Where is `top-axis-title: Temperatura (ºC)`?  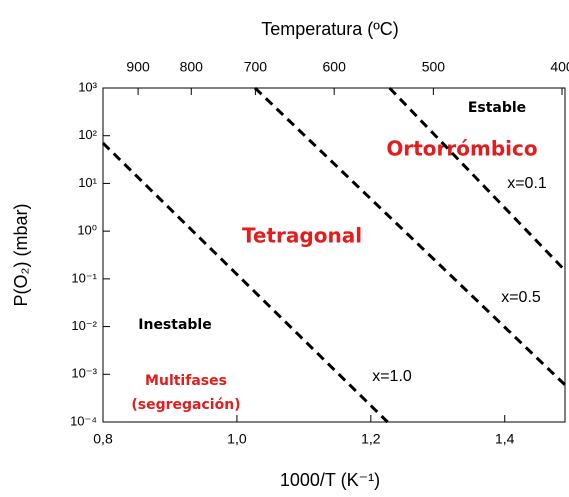 top-axis-title: Temperatura (ºC) is located at coordinates (330, 29).